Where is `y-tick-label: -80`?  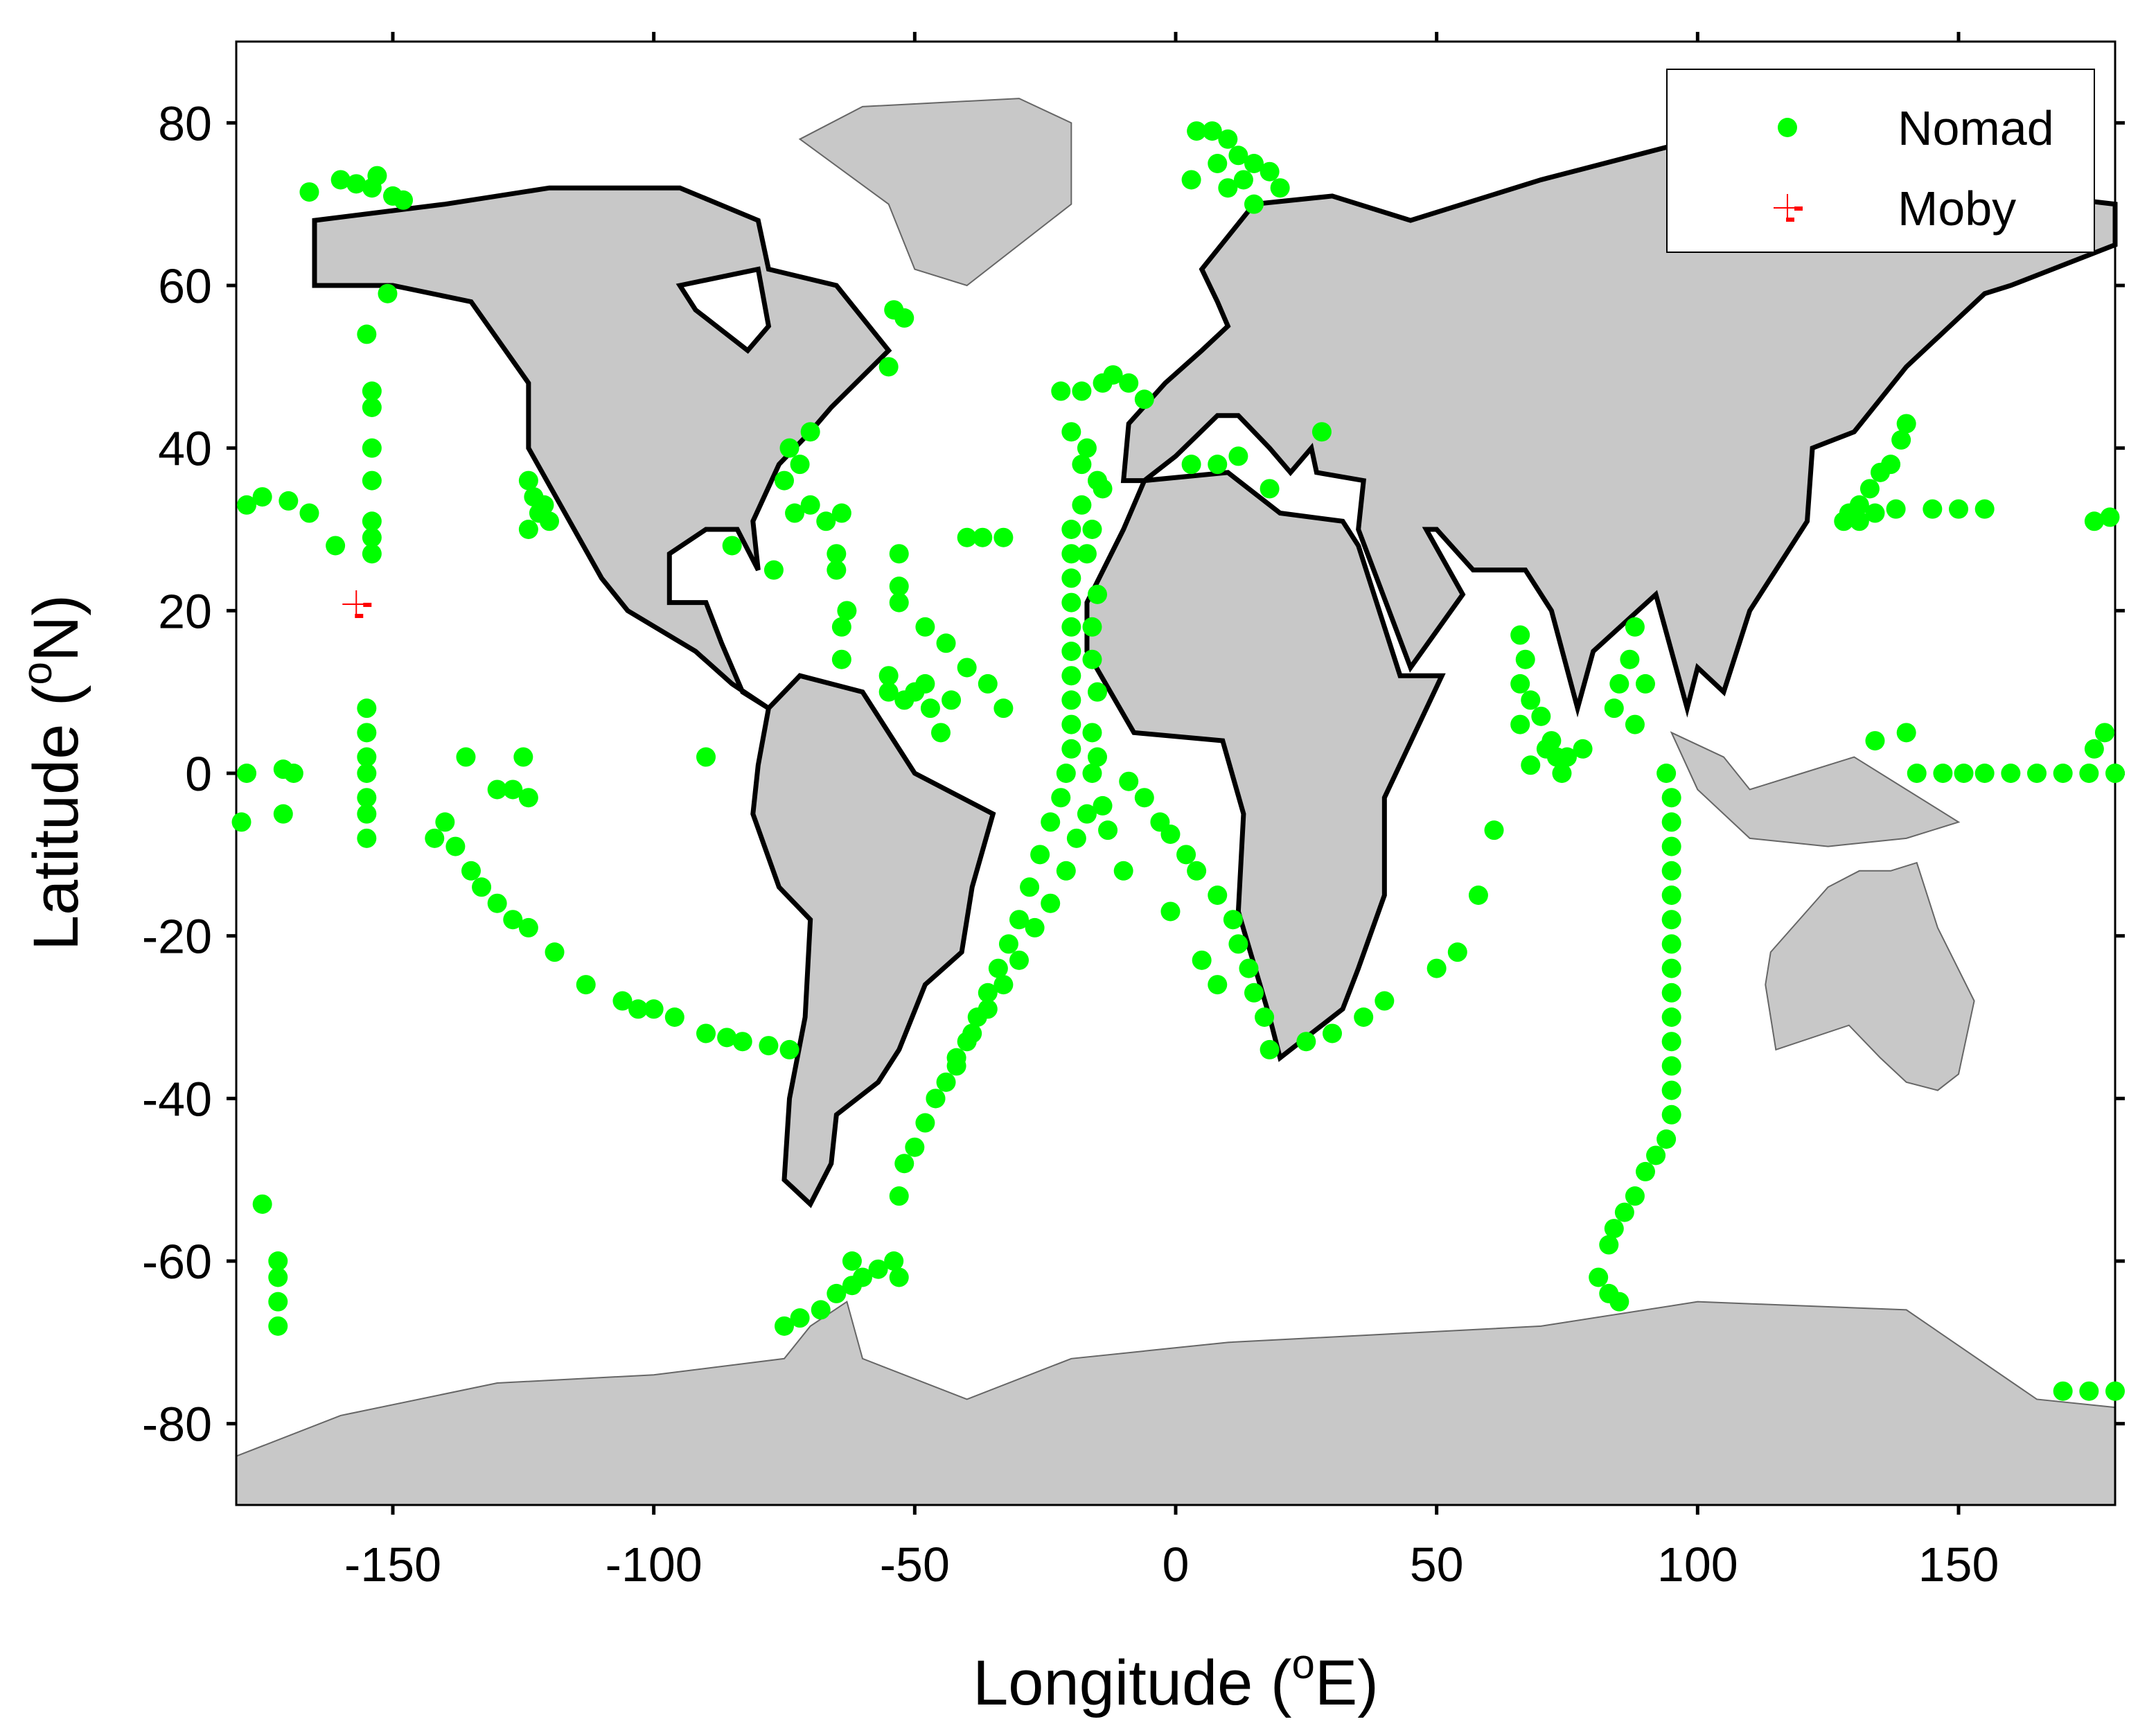 y-tick-label: -80 is located at coordinates (177, 1425).